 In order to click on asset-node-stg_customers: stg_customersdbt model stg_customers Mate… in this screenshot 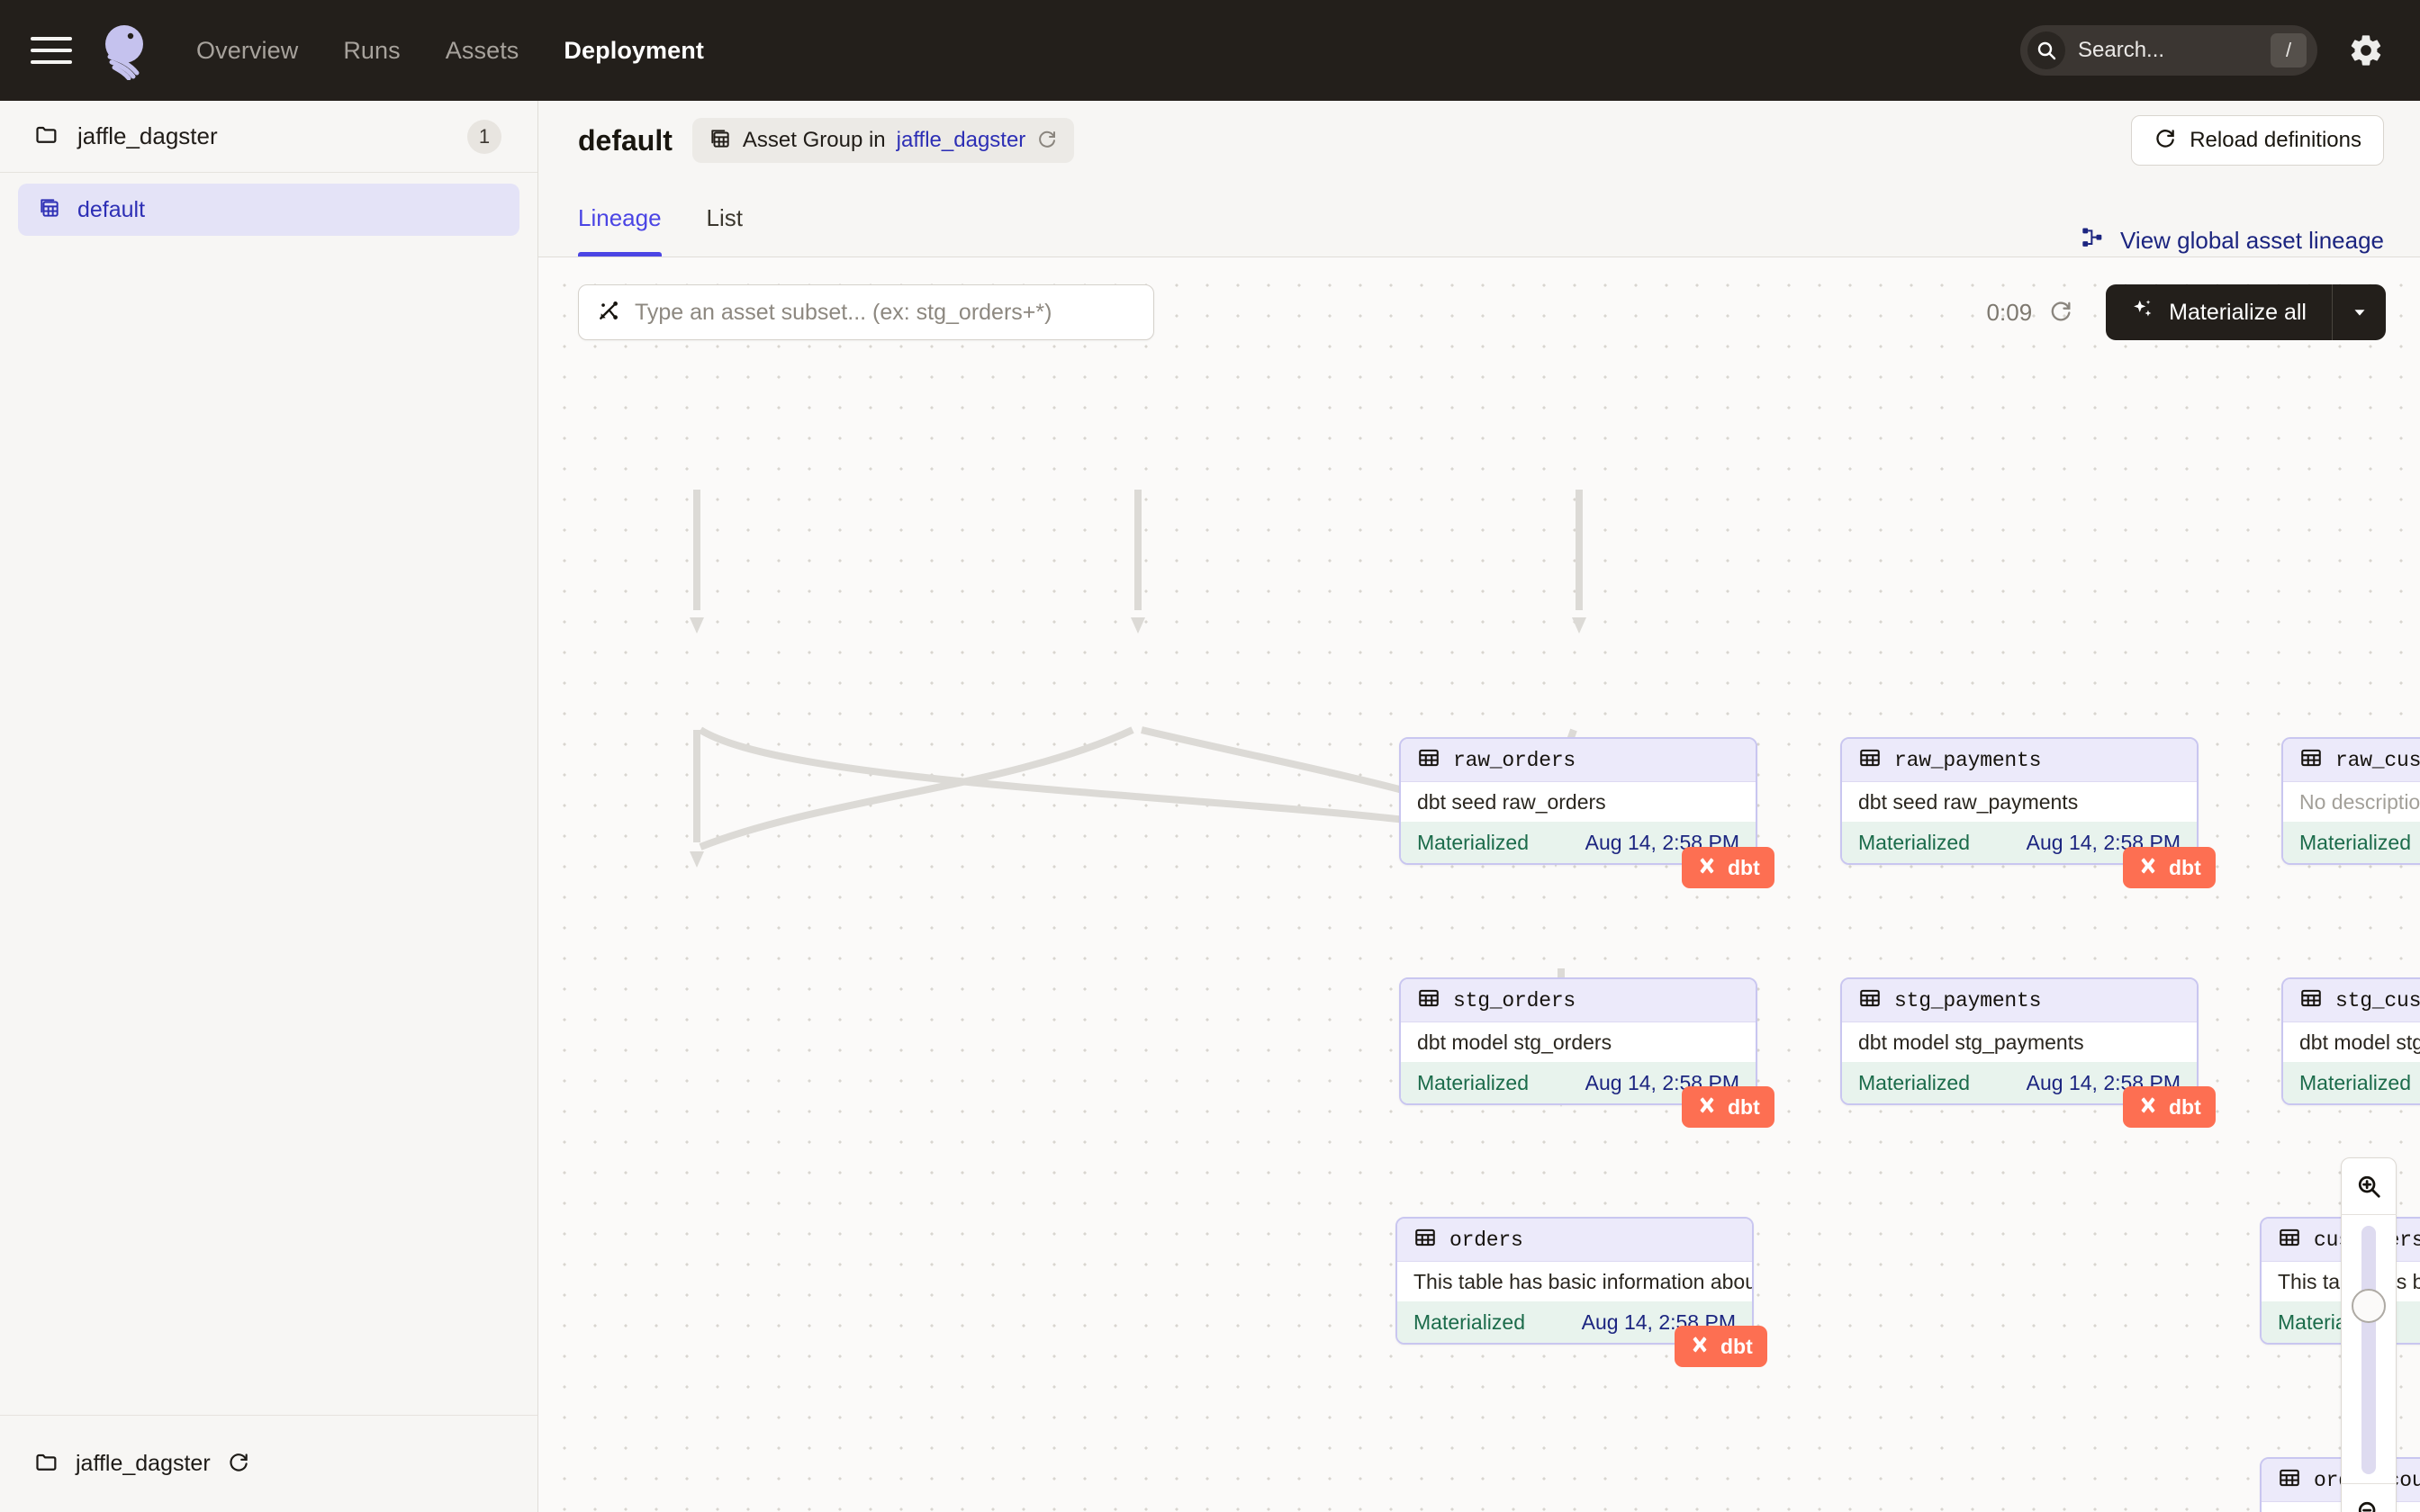, I will do `click(2350, 1041)`.